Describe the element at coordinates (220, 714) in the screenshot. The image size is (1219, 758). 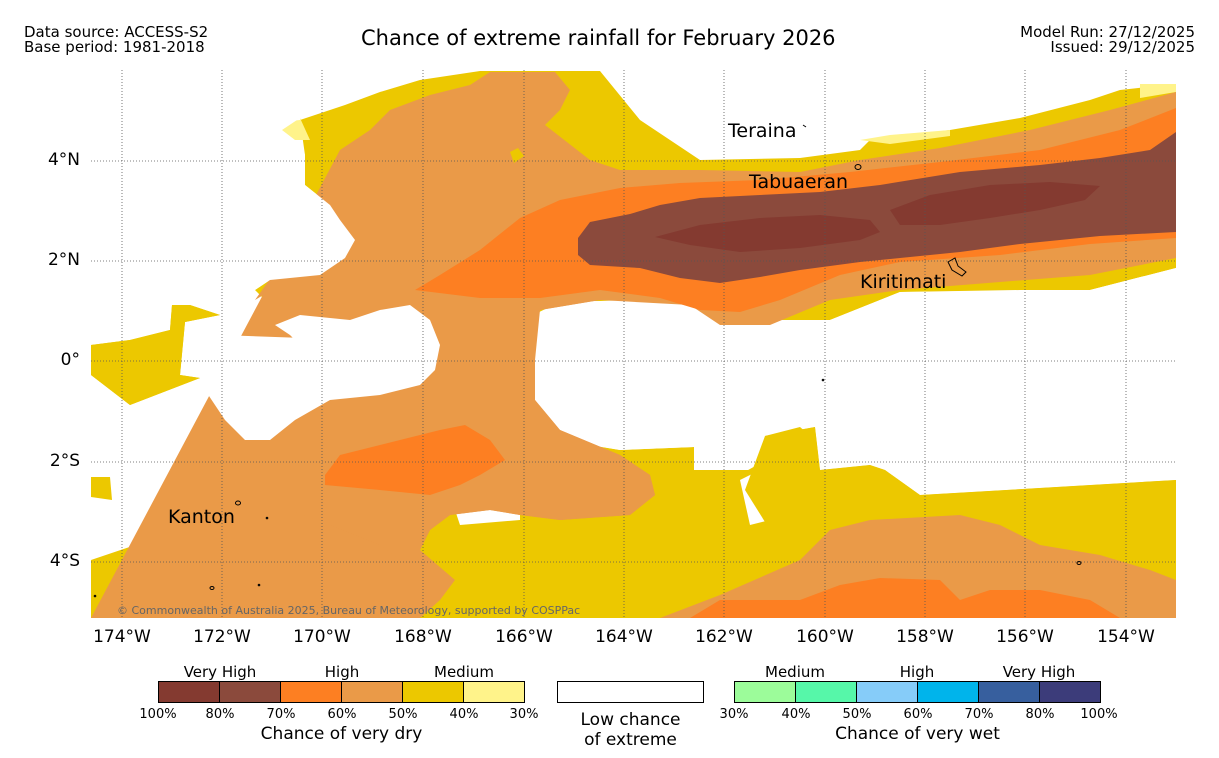
I see `legend-dry-tick: 80%` at that location.